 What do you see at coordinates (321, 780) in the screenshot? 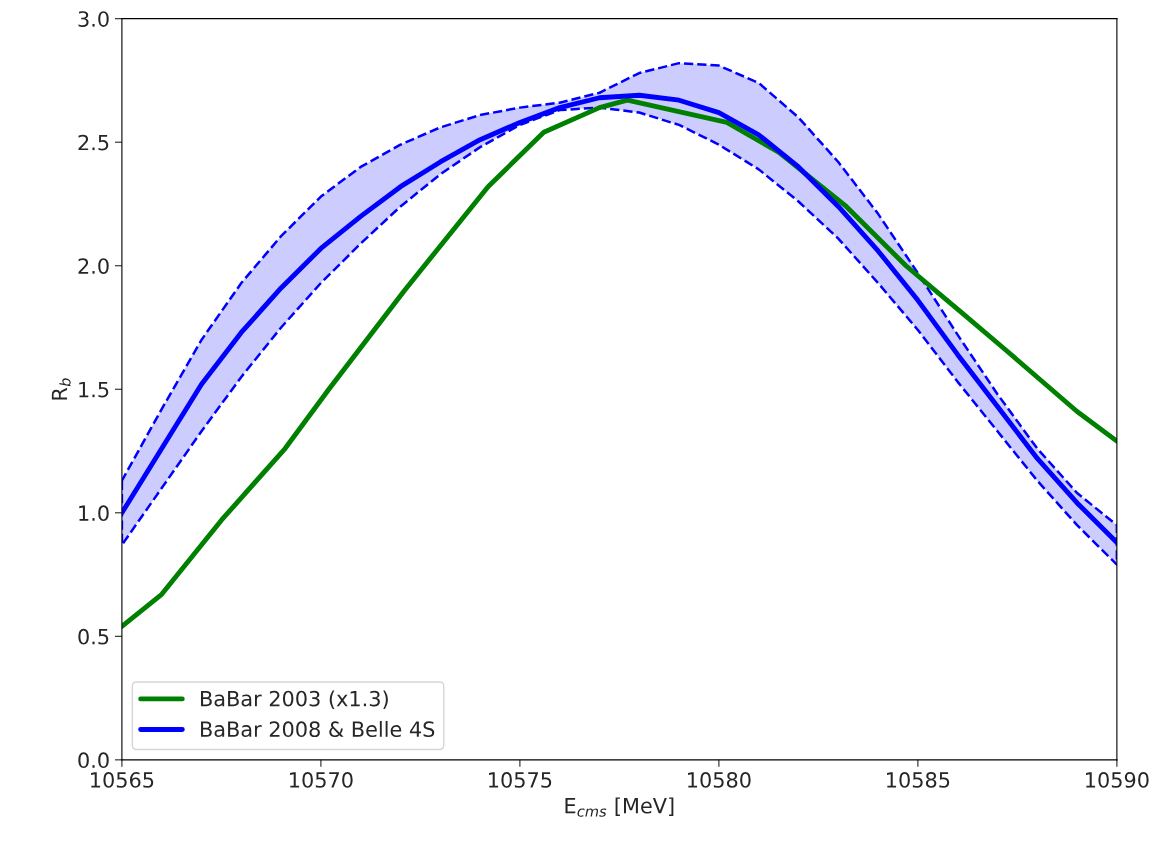
I see `x-tick-label: 10570` at bounding box center [321, 780].